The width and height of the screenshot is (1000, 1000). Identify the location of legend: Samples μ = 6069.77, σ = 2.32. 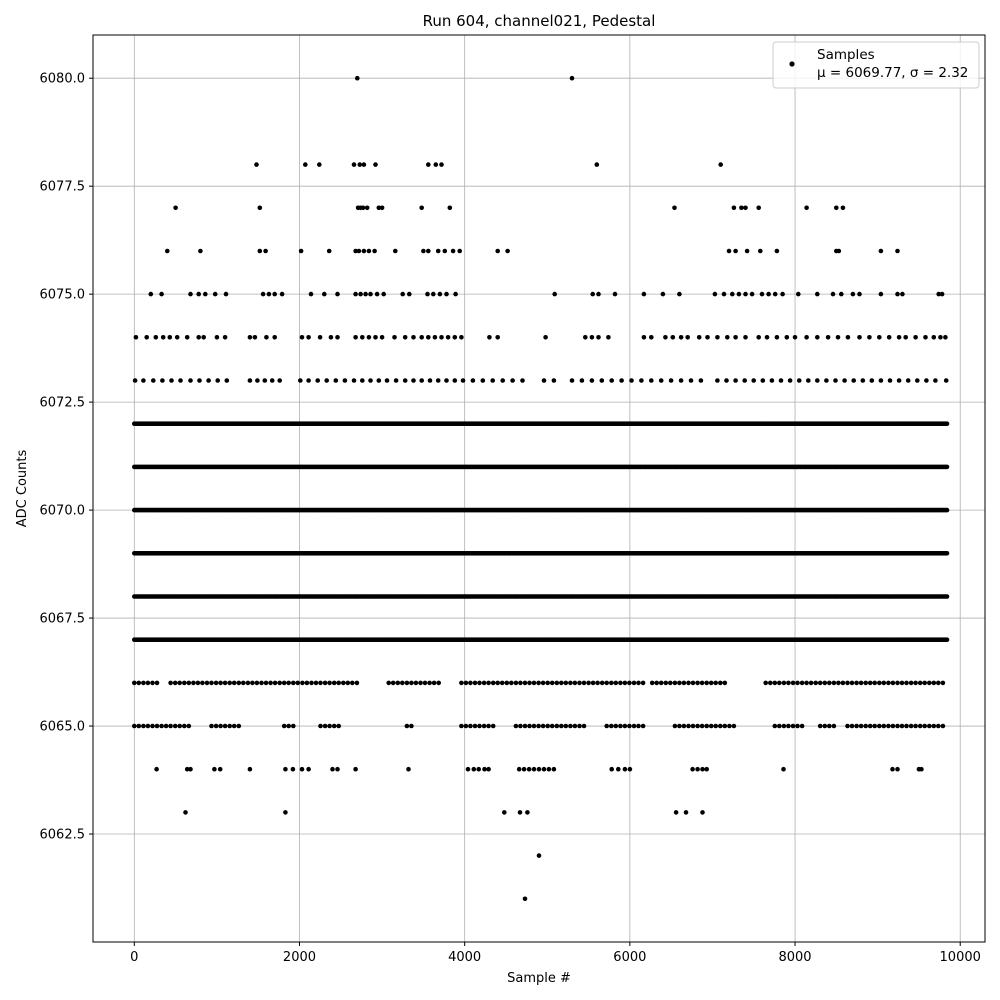
(876, 65).